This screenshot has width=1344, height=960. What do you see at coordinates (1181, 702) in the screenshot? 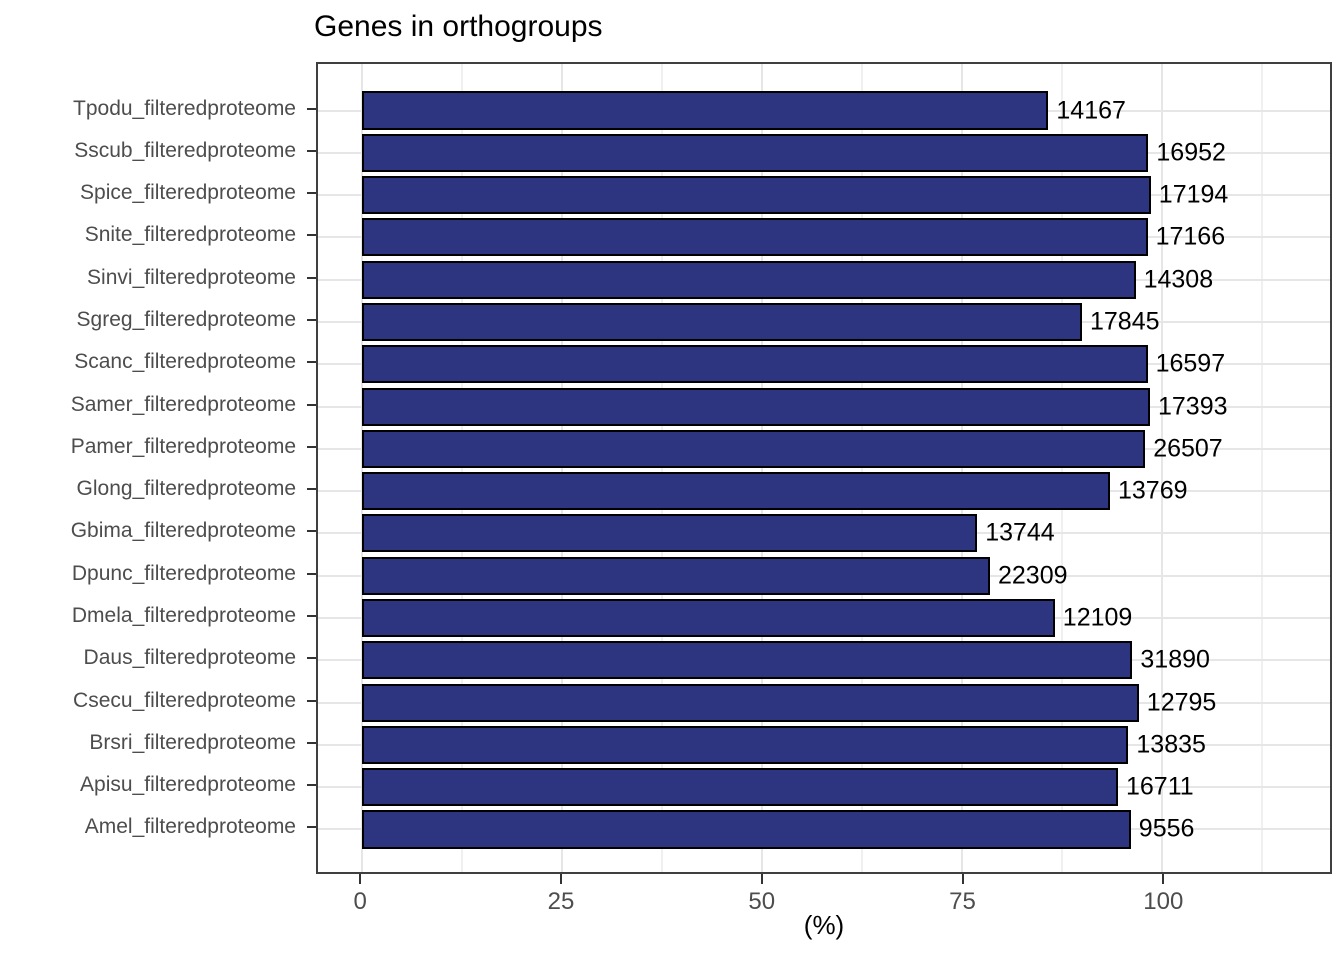
I see `bar-value-label: 12795` at bounding box center [1181, 702].